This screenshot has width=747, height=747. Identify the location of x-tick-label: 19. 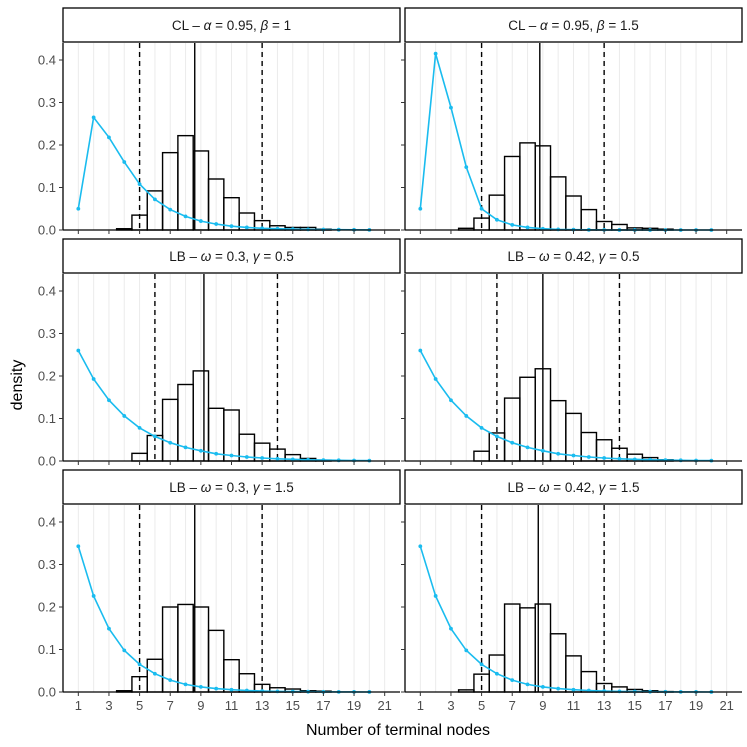
(696, 705).